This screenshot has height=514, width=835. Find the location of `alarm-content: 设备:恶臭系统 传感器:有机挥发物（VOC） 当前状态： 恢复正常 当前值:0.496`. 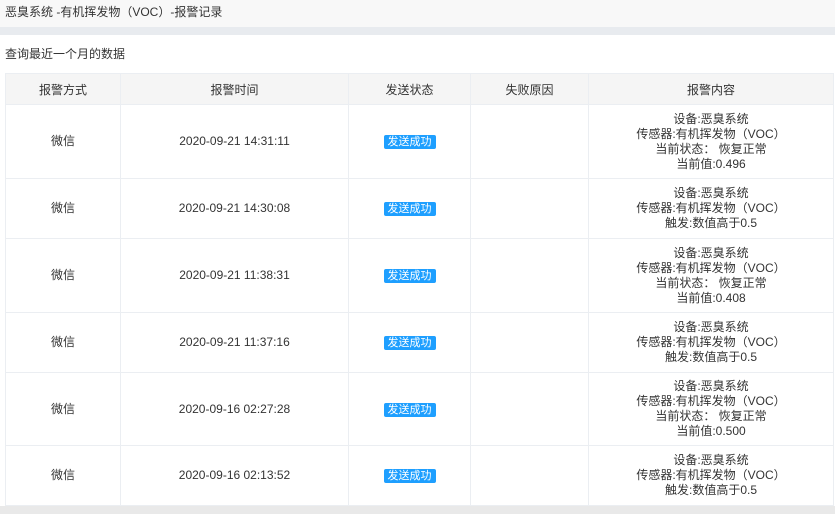

alarm-content: 设备:恶臭系统 传感器:有机挥发物（VOC） 当前状态： 恢复正常 当前值:0.496 is located at coordinates (711, 141).